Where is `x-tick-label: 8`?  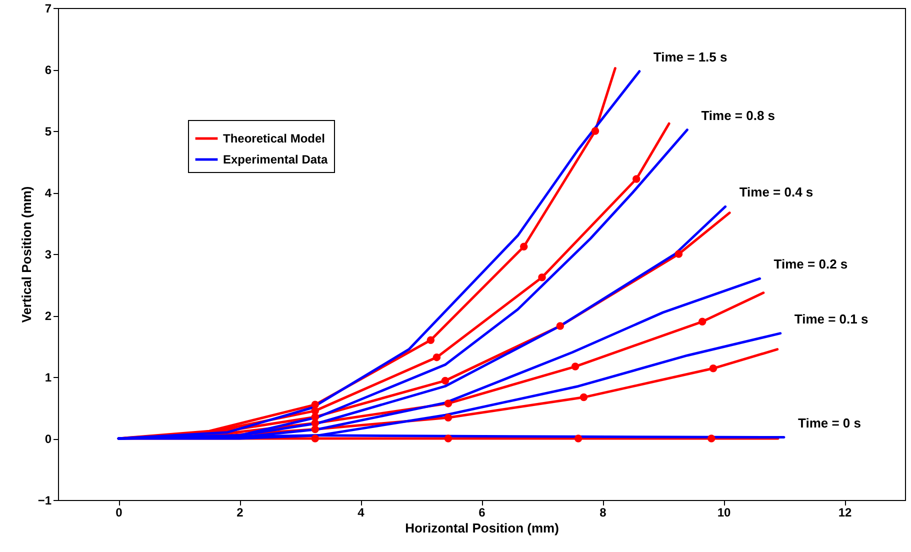 x-tick-label: 8 is located at coordinates (603, 513).